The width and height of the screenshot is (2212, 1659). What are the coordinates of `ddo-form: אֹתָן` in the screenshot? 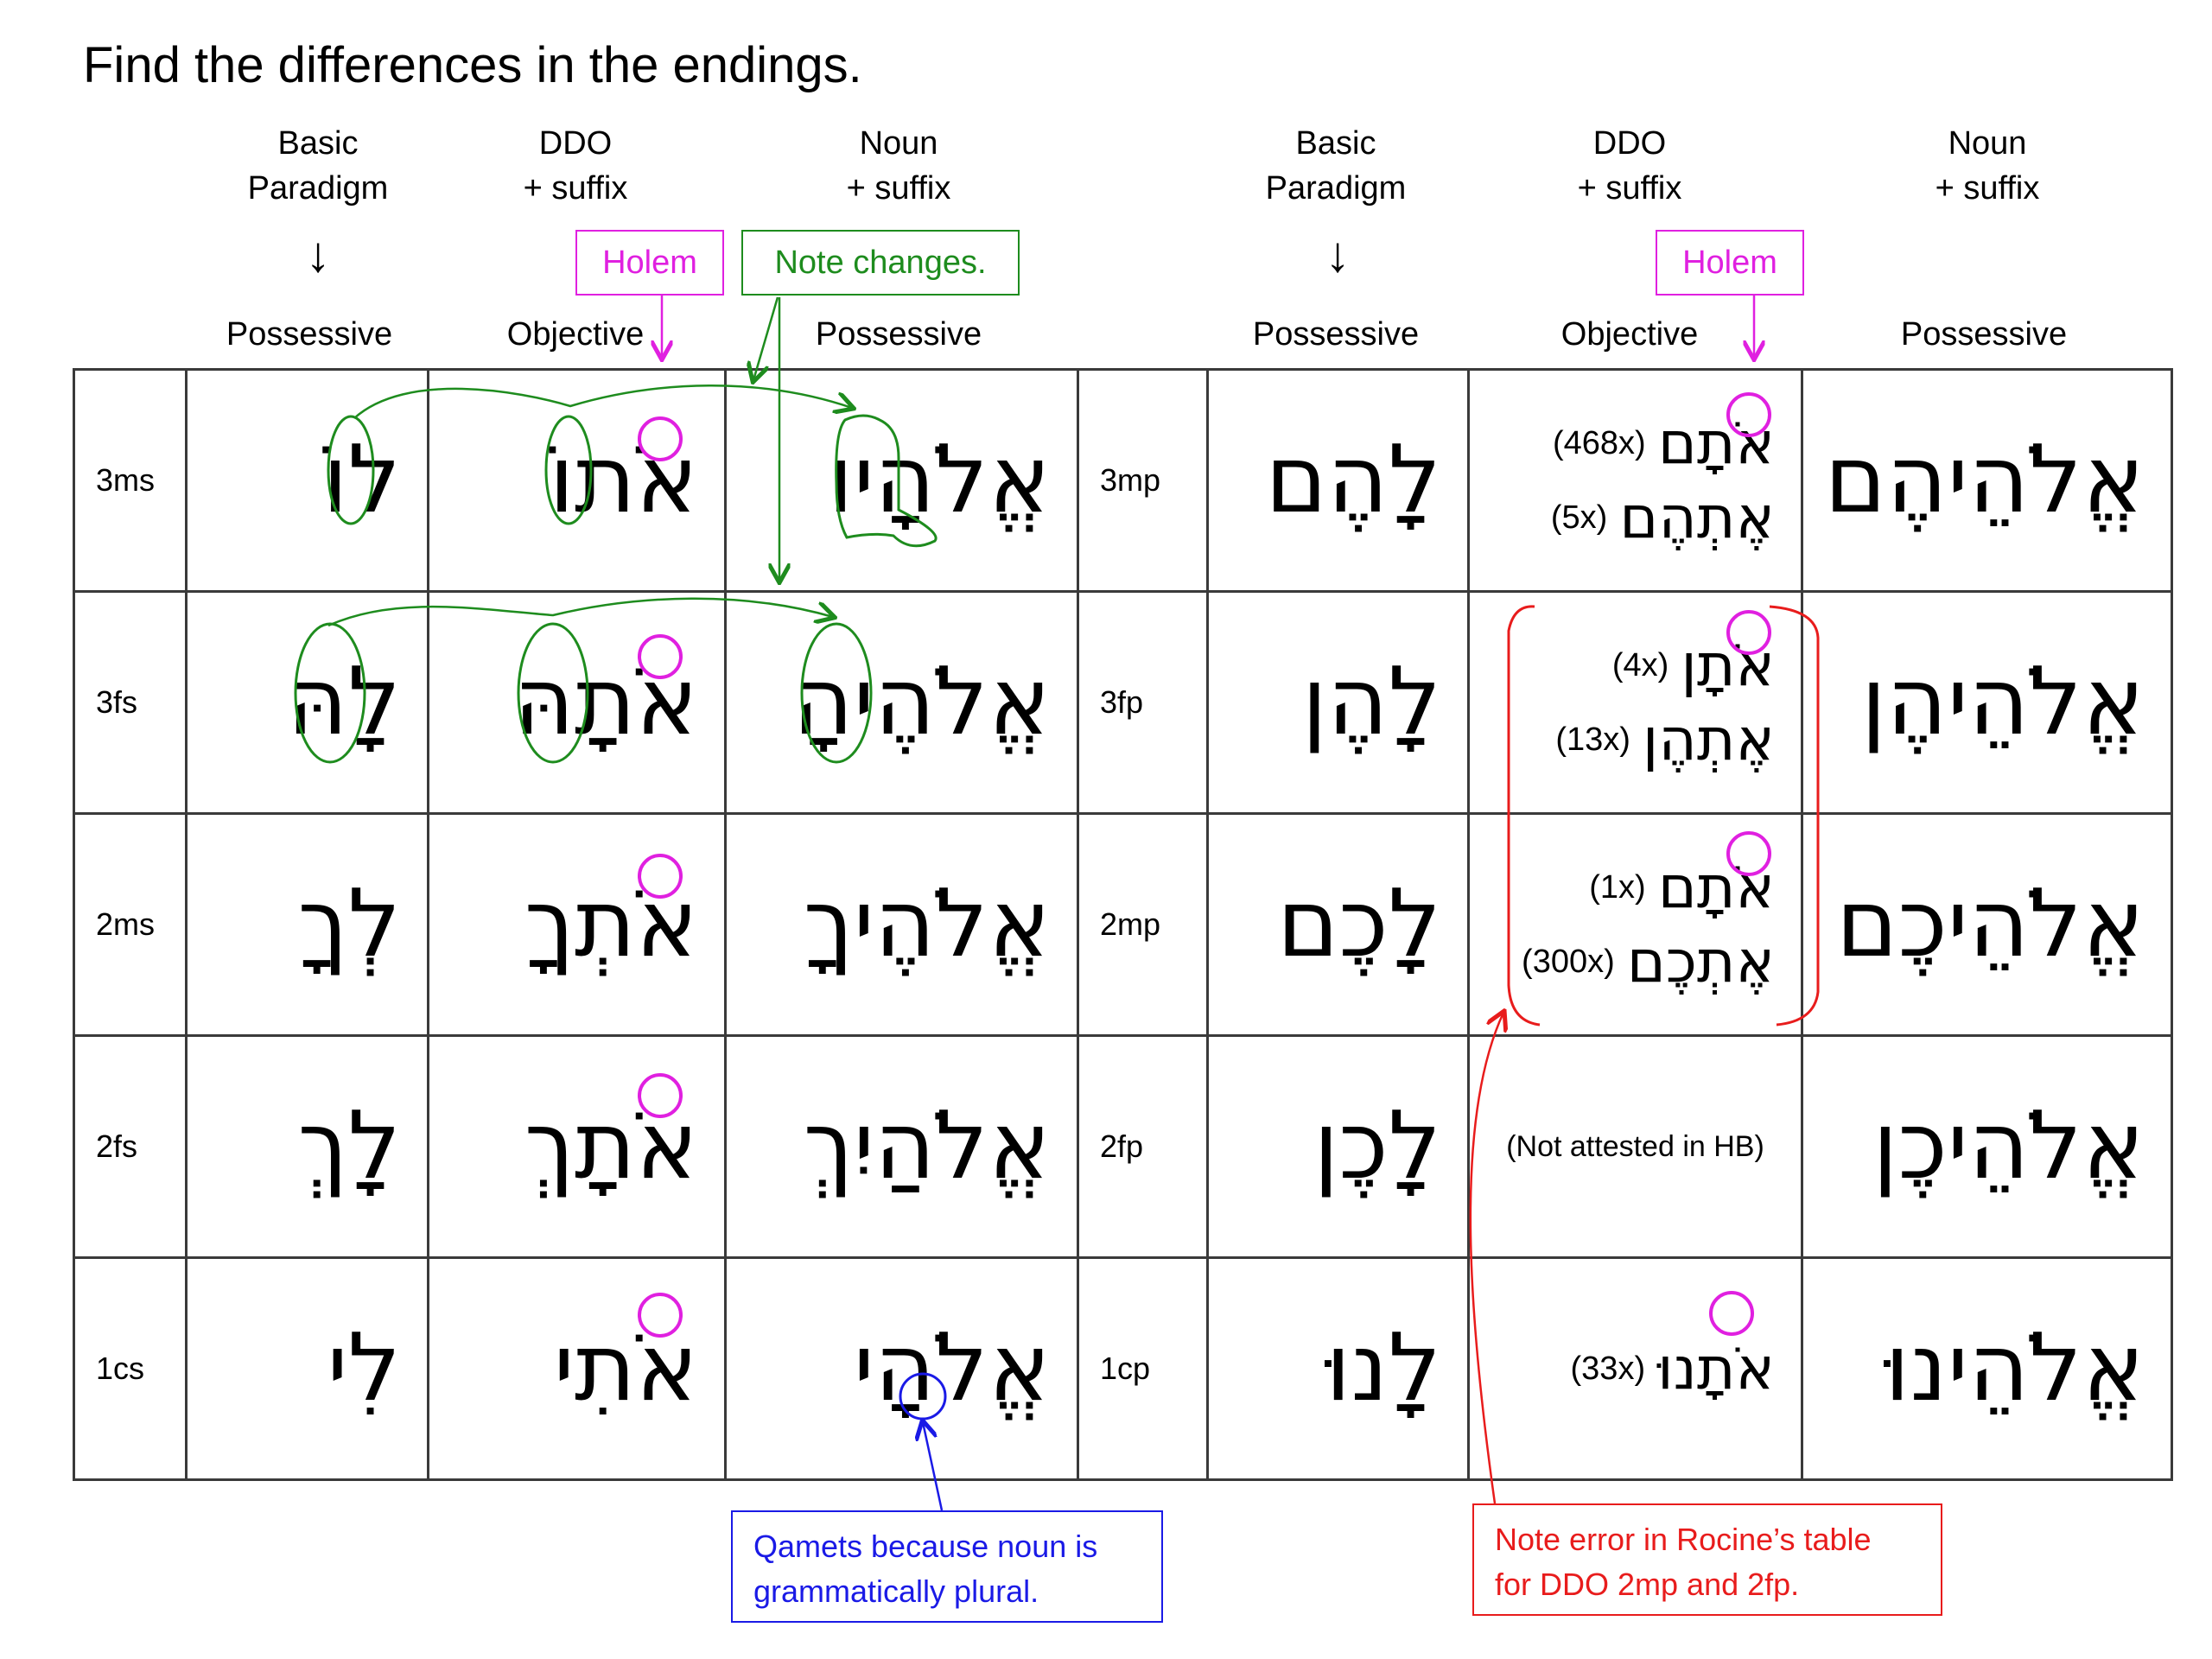 It's located at (1728, 665).